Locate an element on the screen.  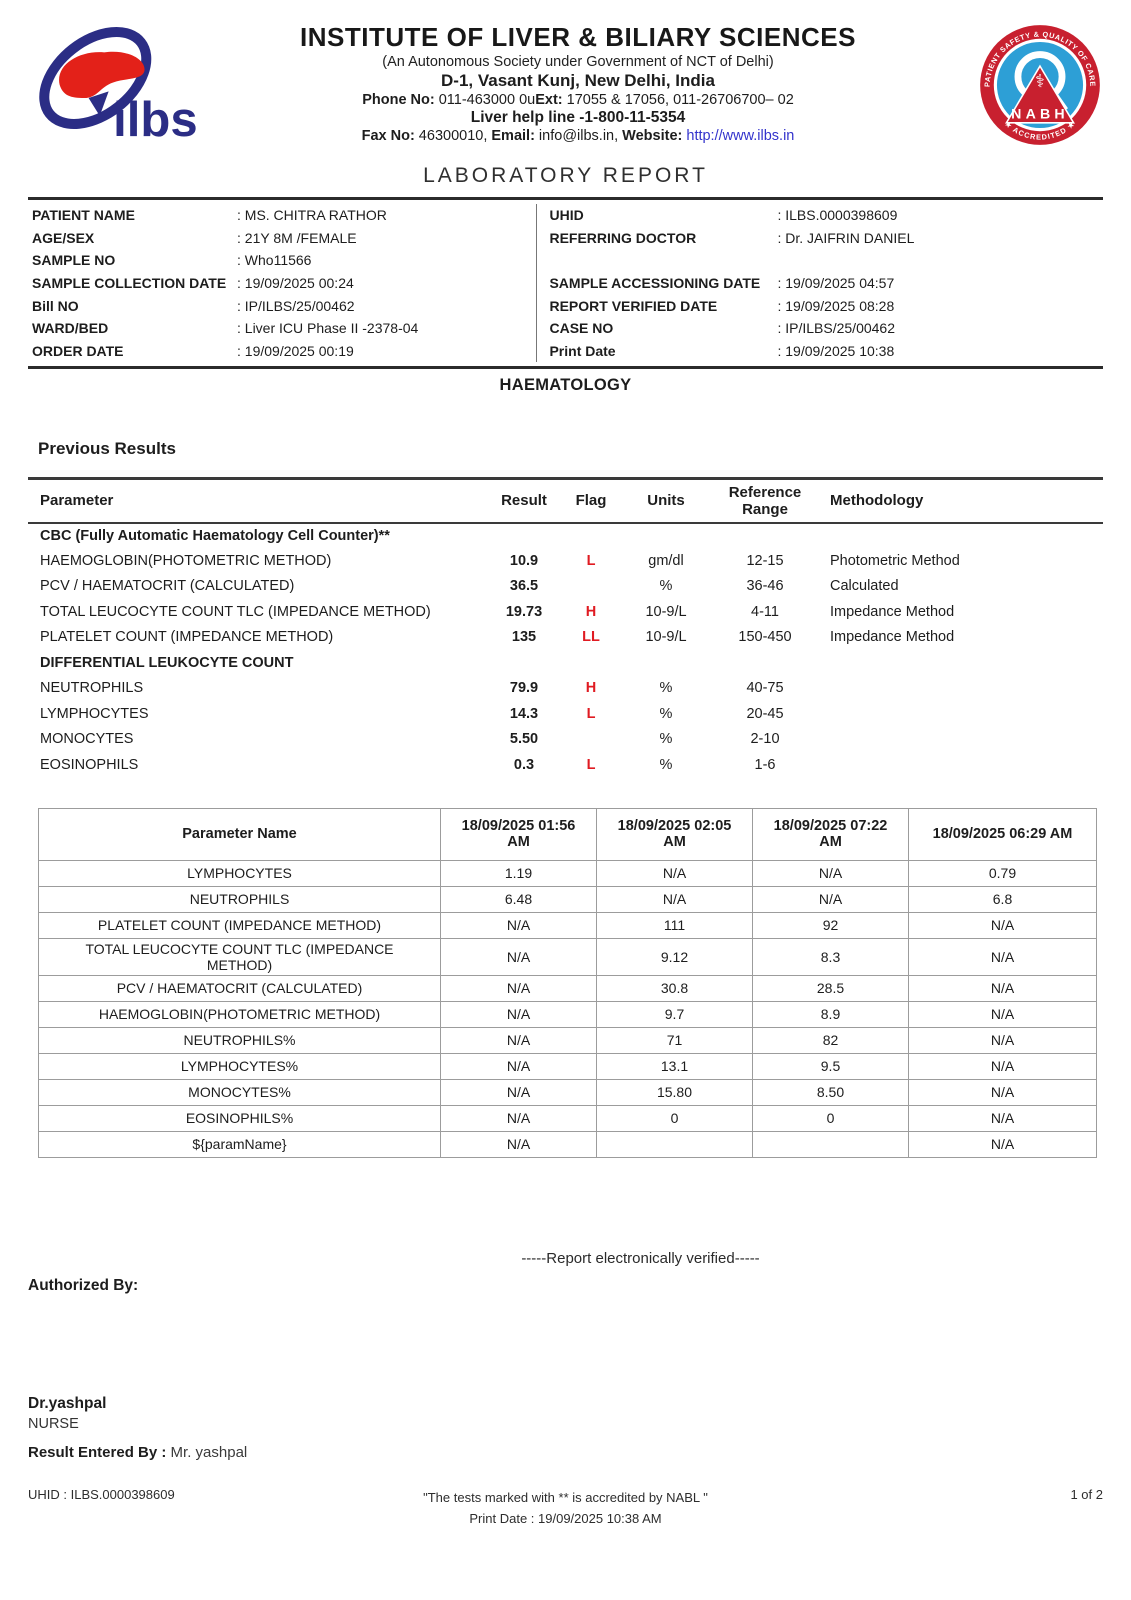
info-label: ORDER DATE is located at coordinates (78, 350).